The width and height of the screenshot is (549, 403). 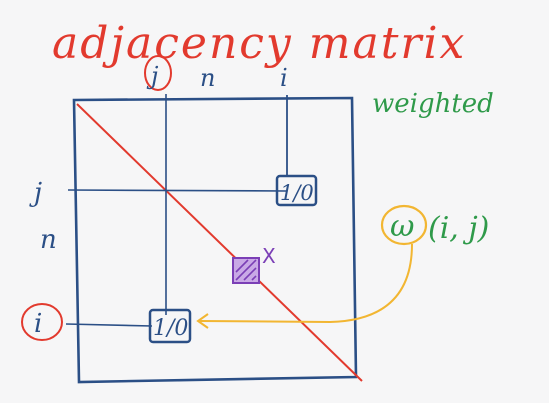 I want to click on row-label-i: i, so click(x=38, y=324).